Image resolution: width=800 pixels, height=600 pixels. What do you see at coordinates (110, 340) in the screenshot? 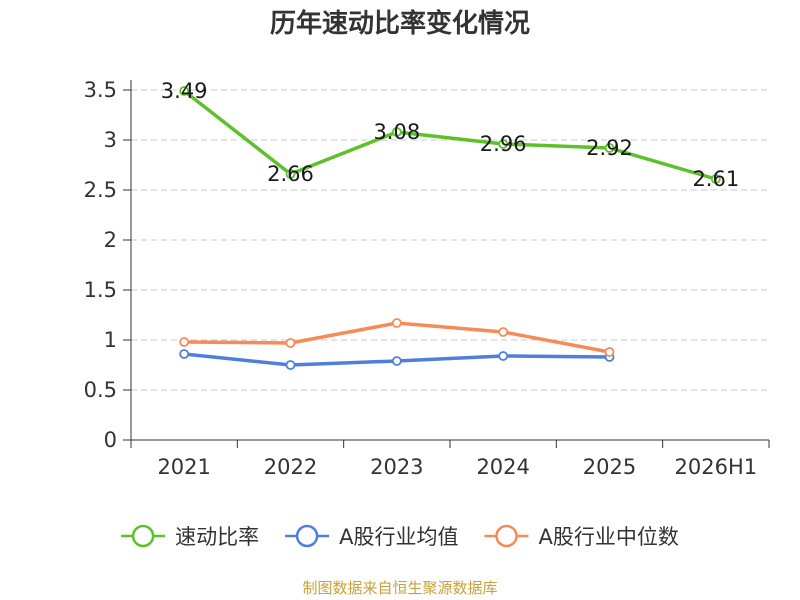
I see `y-tick-label: 1` at bounding box center [110, 340].